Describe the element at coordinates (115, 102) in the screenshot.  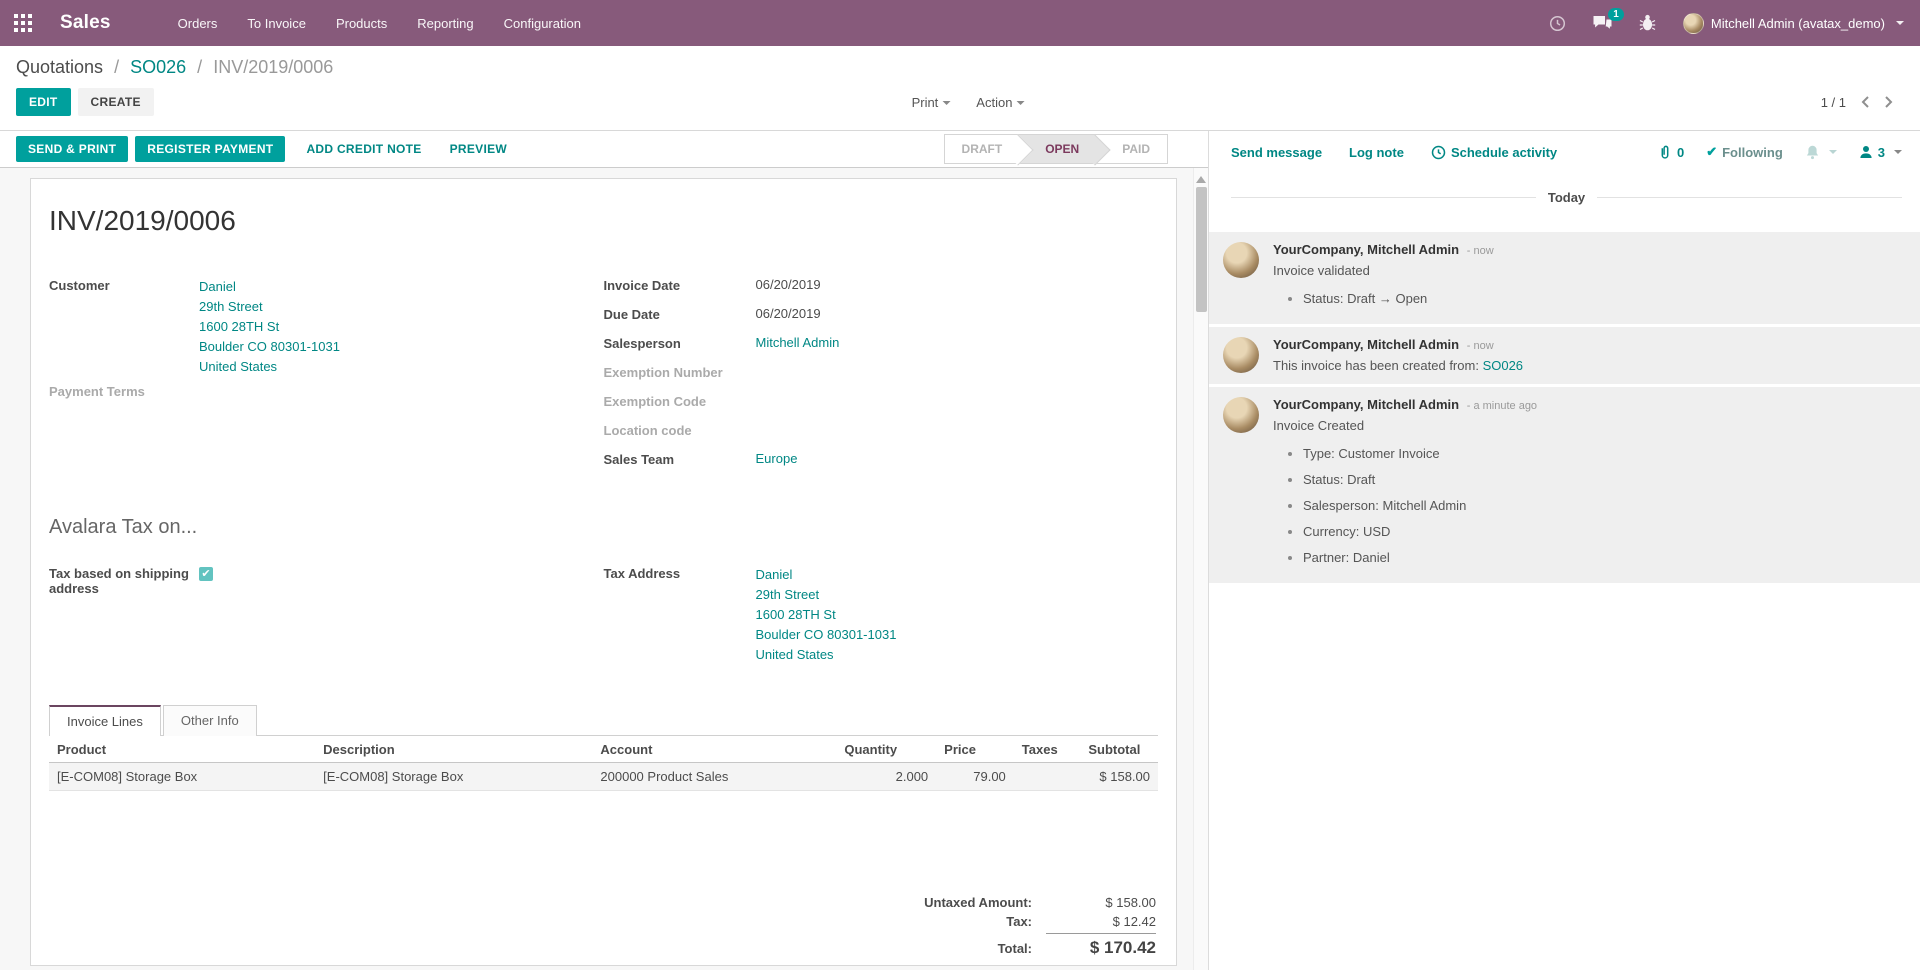
I see `create-button: CREATE` at that location.